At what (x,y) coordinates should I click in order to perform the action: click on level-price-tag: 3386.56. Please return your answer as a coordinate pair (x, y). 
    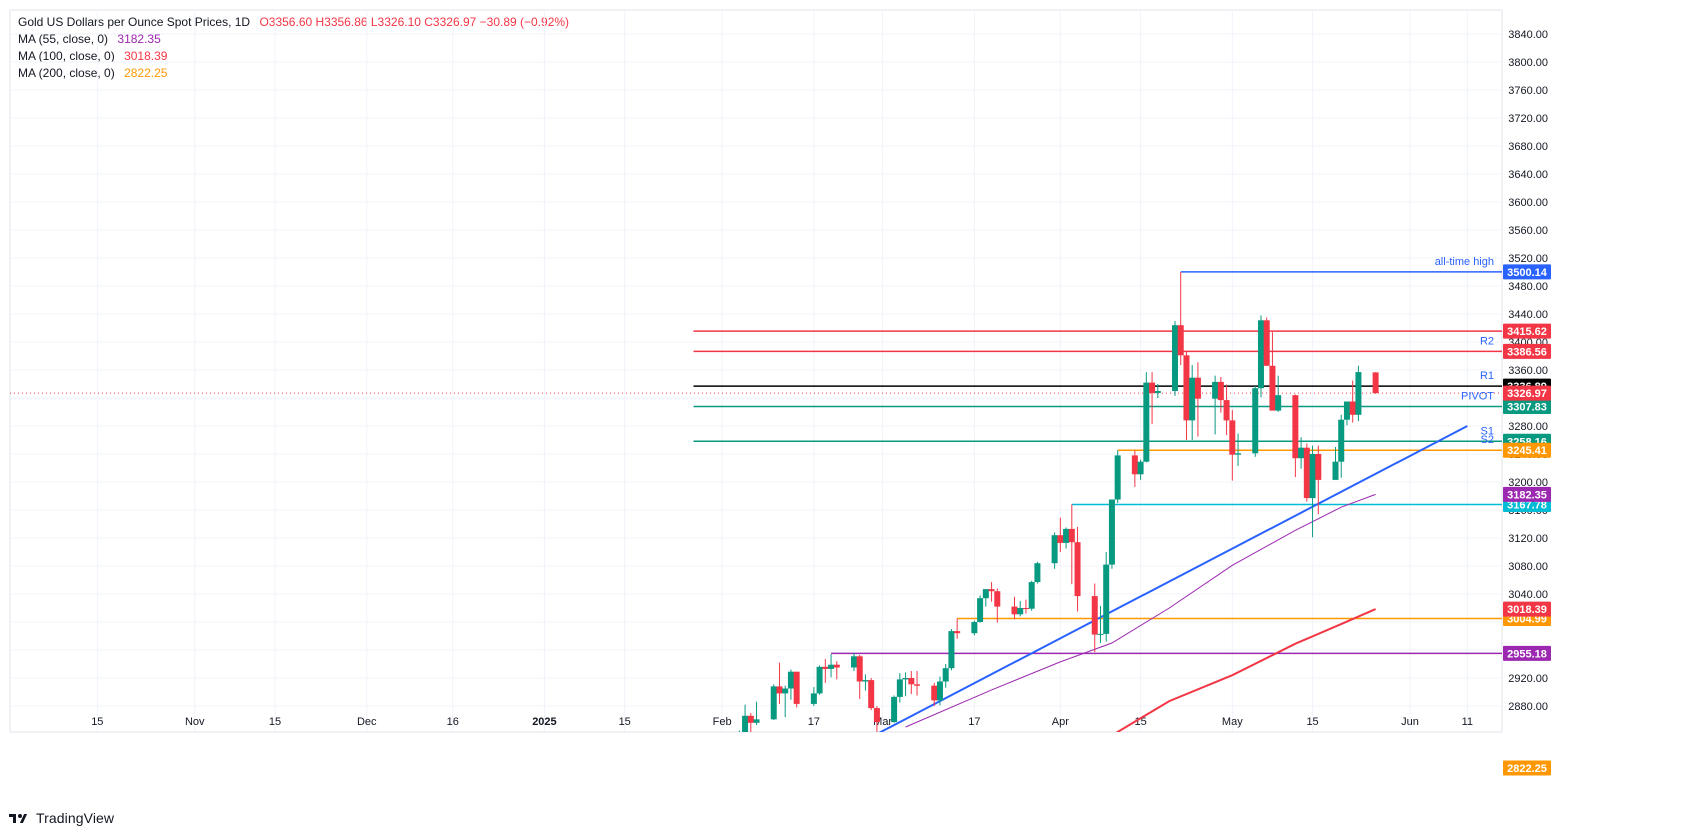
    Looking at the image, I should click on (1527, 351).